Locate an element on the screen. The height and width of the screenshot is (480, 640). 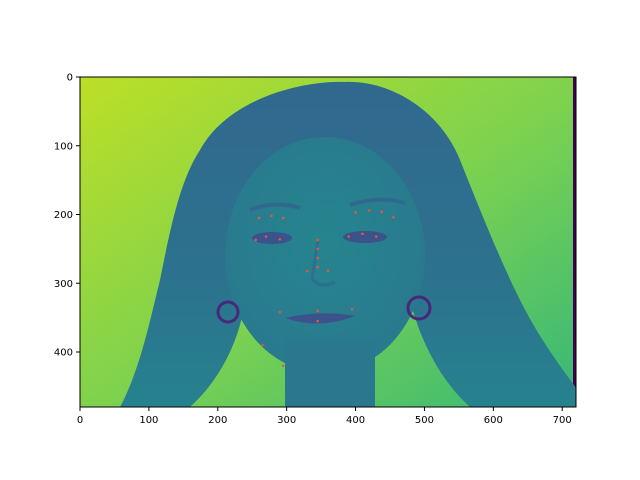
left-eye is located at coordinates (272, 238).